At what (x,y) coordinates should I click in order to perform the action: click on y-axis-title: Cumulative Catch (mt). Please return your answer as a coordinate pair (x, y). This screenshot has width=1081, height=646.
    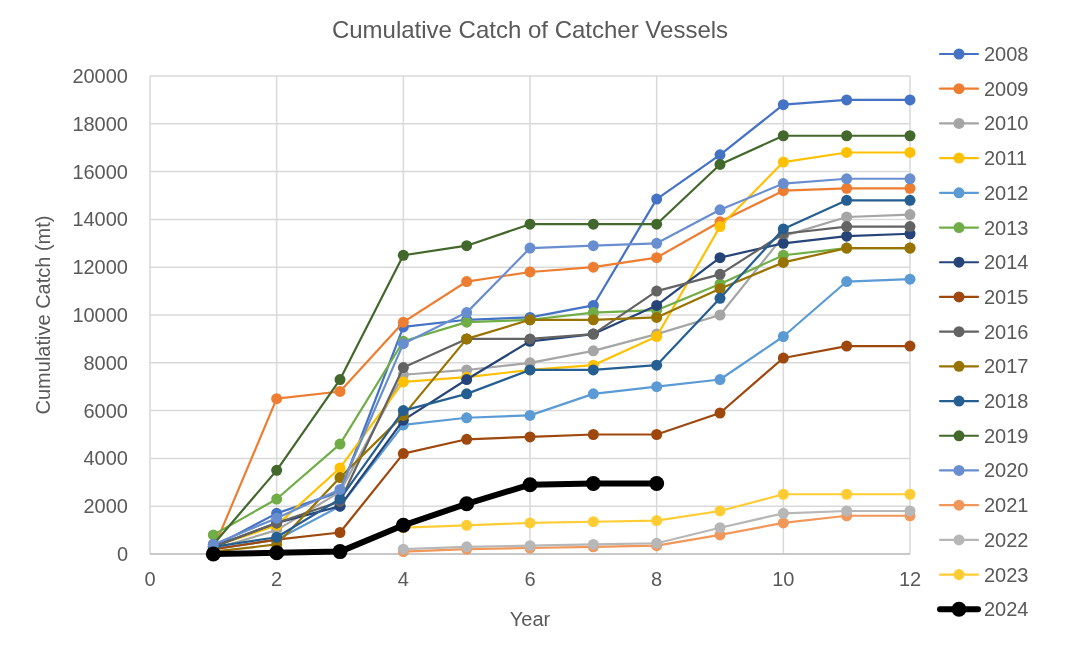
    Looking at the image, I should click on (43, 315).